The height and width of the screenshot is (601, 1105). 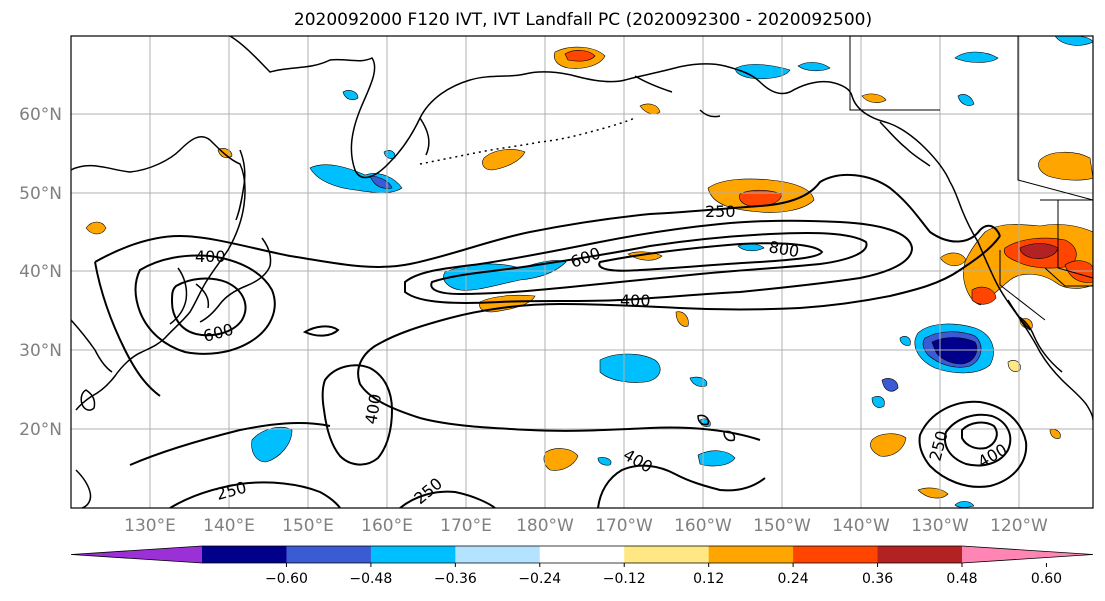 I want to click on colorbar-tick-label: −0.24, so click(x=539, y=579).